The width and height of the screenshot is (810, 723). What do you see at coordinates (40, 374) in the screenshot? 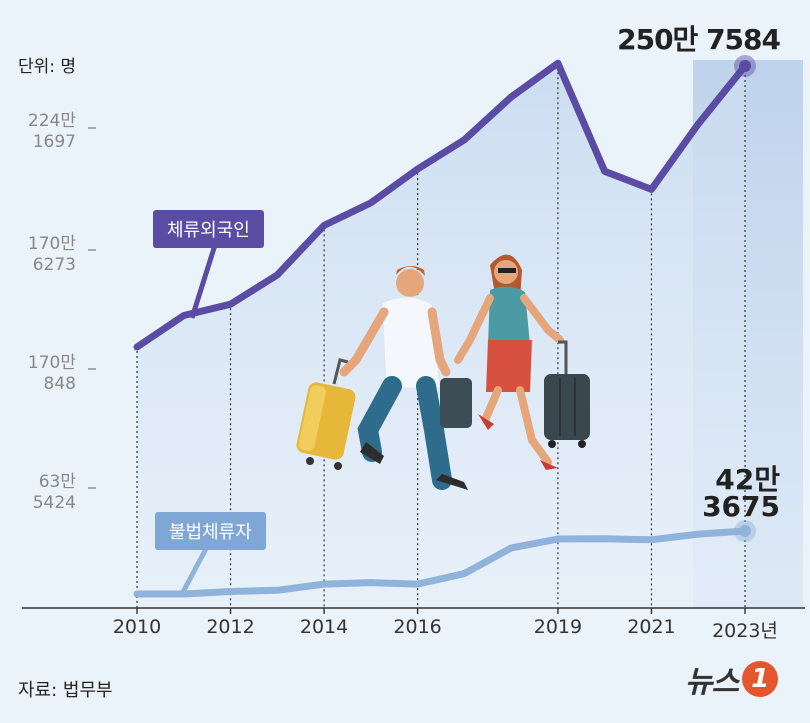
I see `y-tick-label: 170만 848` at bounding box center [40, 374].